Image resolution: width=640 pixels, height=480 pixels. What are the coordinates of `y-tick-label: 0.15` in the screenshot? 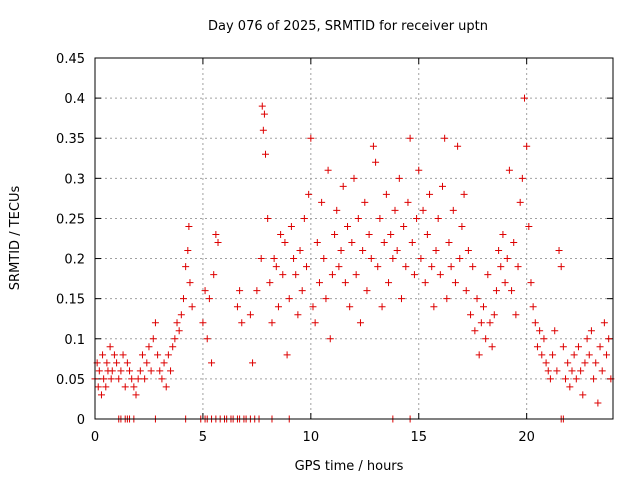 It's located at (70, 300).